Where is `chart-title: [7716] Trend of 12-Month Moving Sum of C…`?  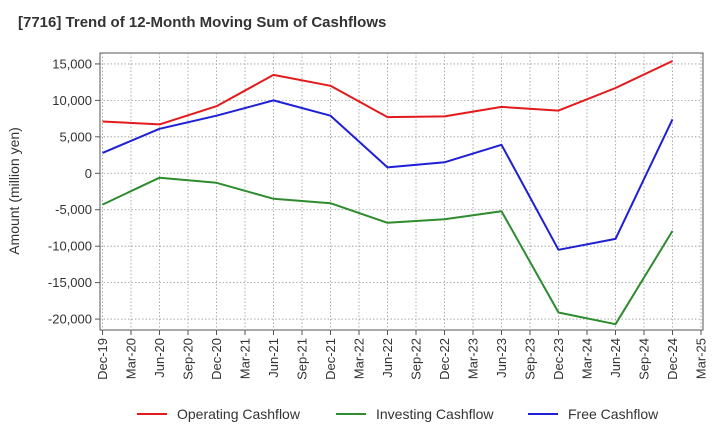 chart-title: [7716] Trend of 12-Month Moving Sum of C… is located at coordinates (202, 22).